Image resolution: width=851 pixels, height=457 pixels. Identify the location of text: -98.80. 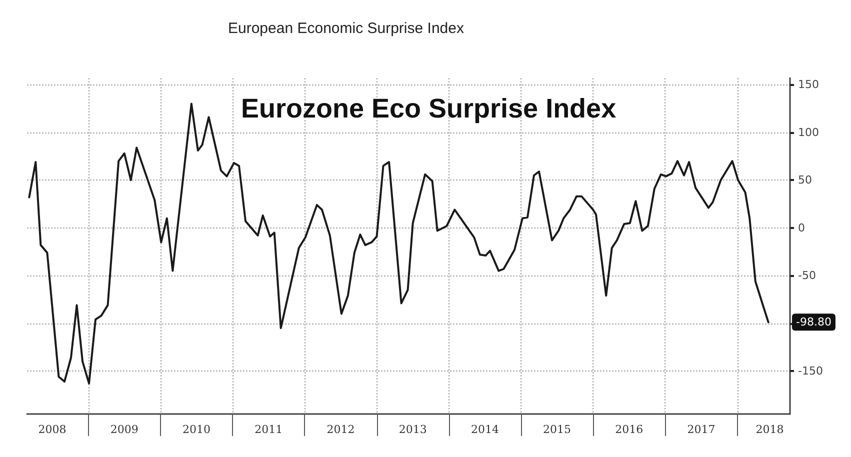
(814, 322).